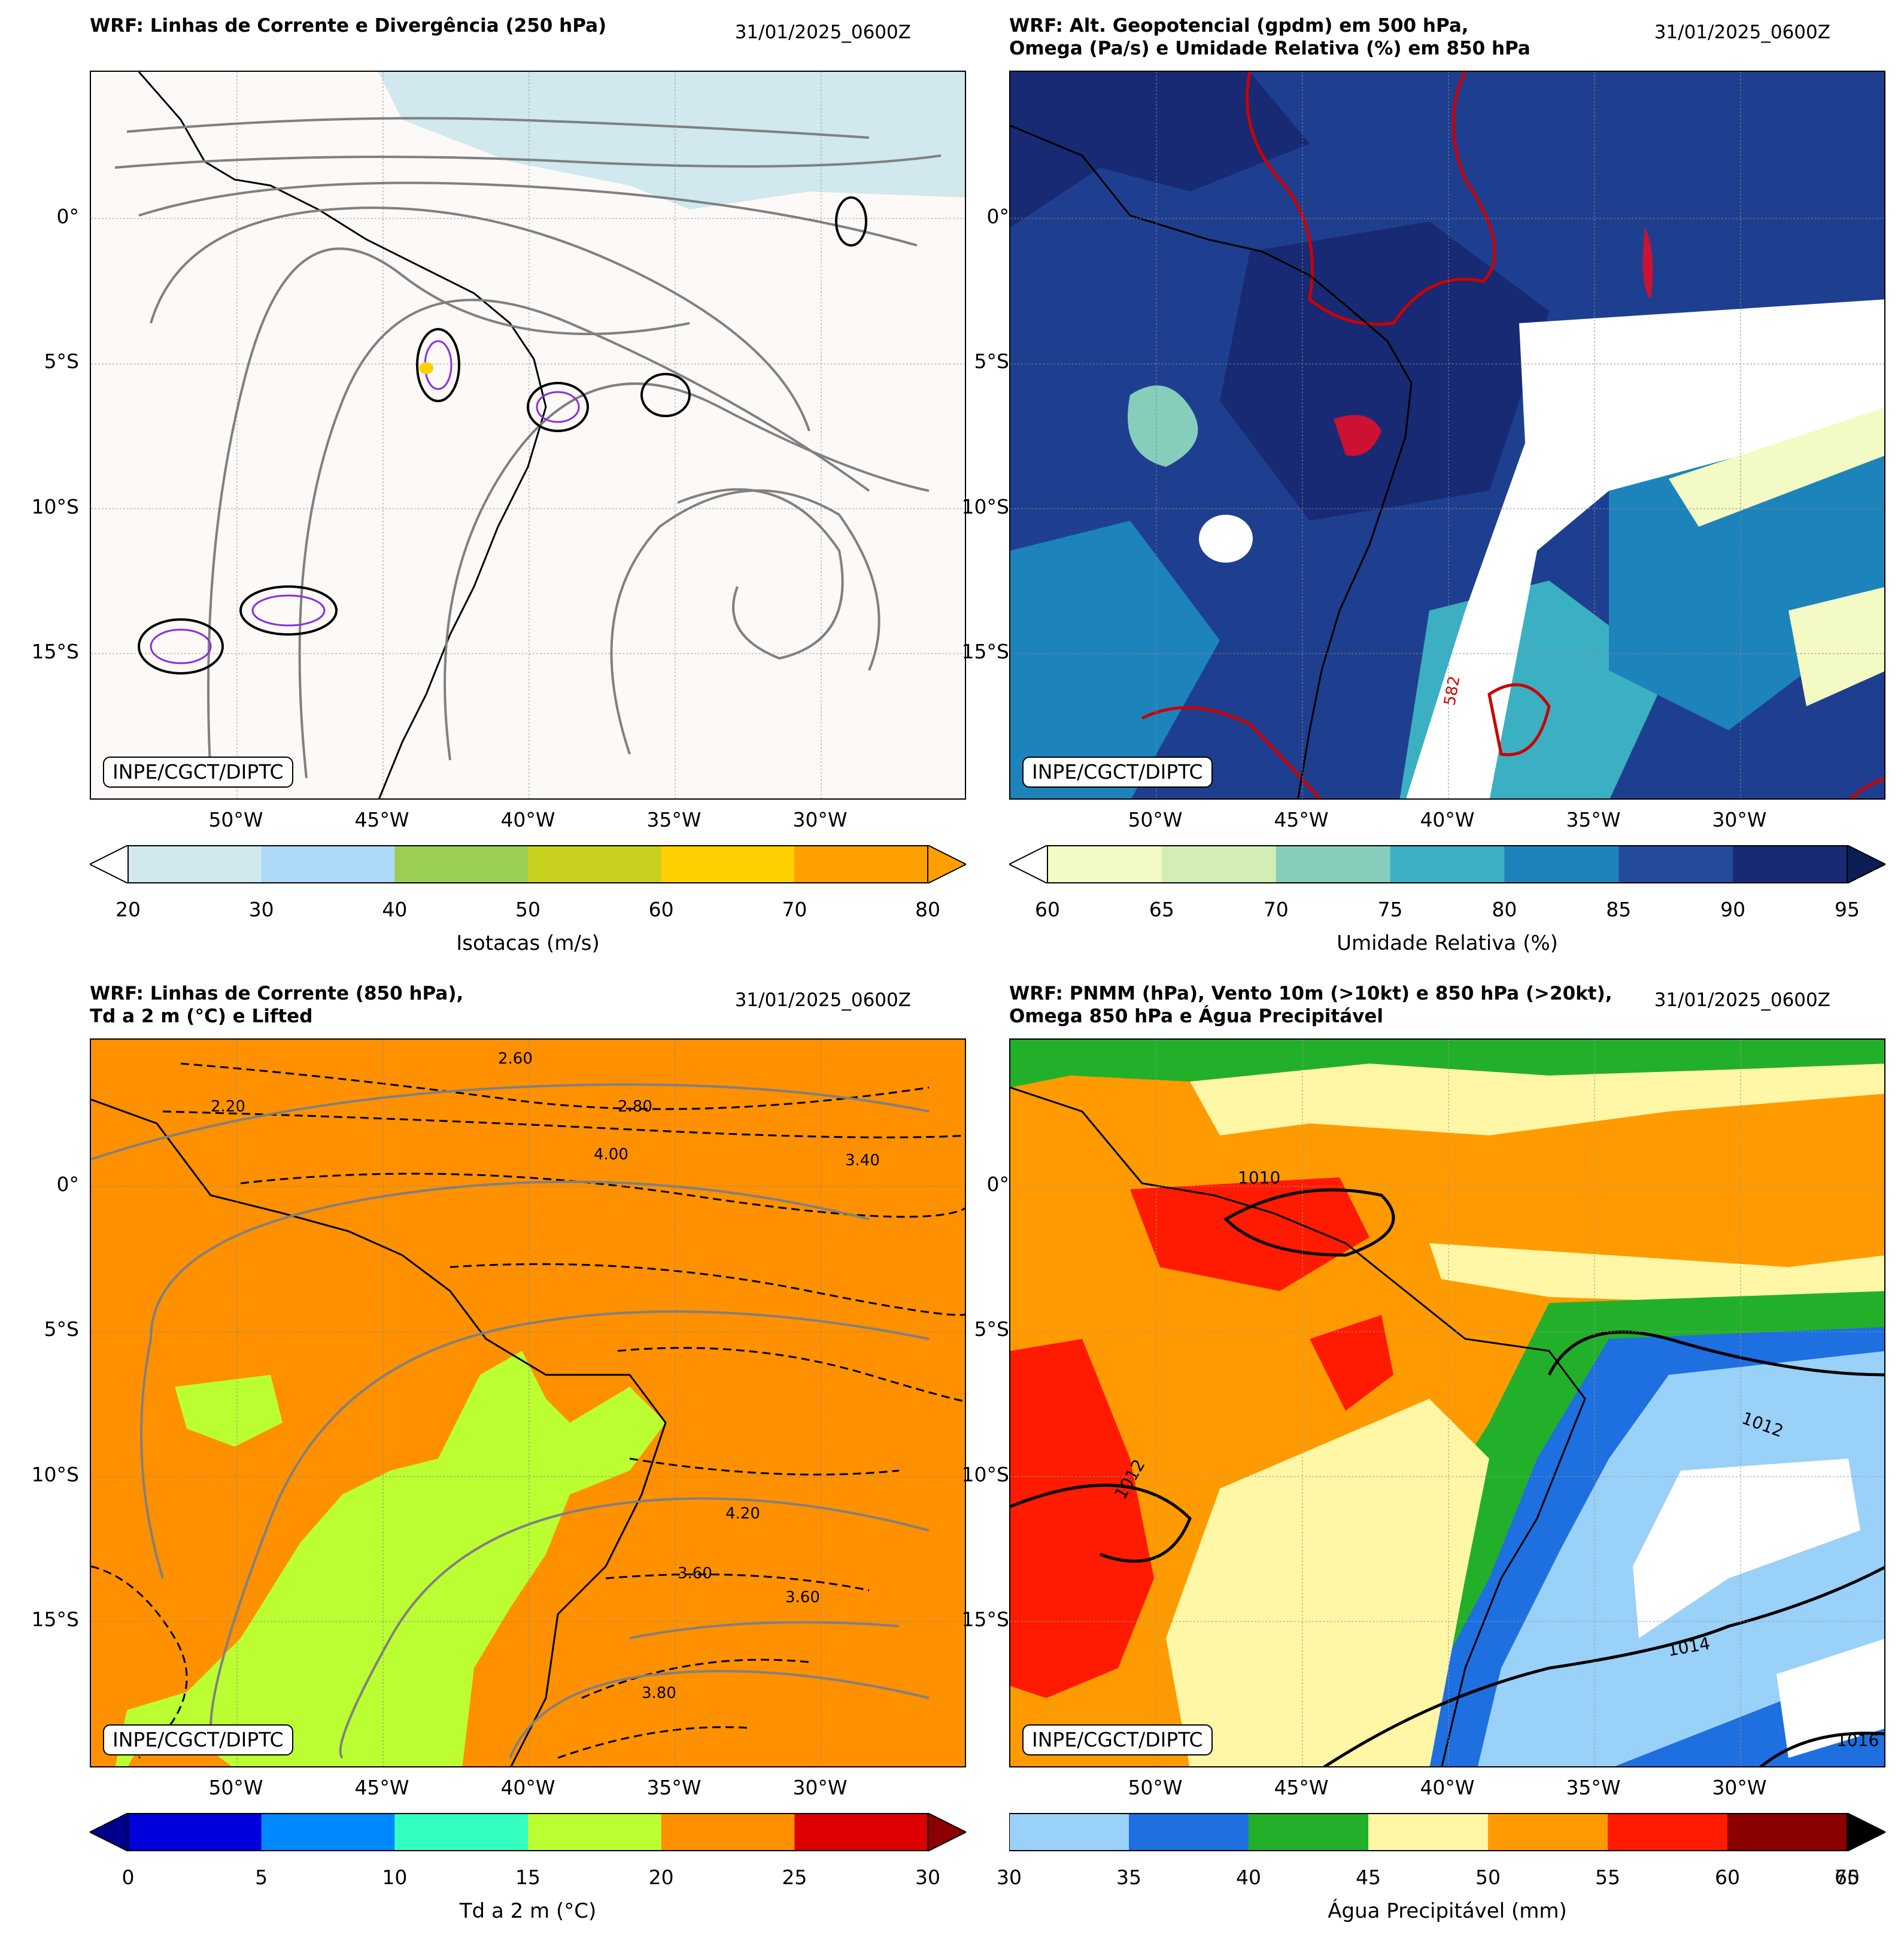 The width and height of the screenshot is (1904, 1953). I want to click on isobar-label: 1010, so click(1259, 1177).